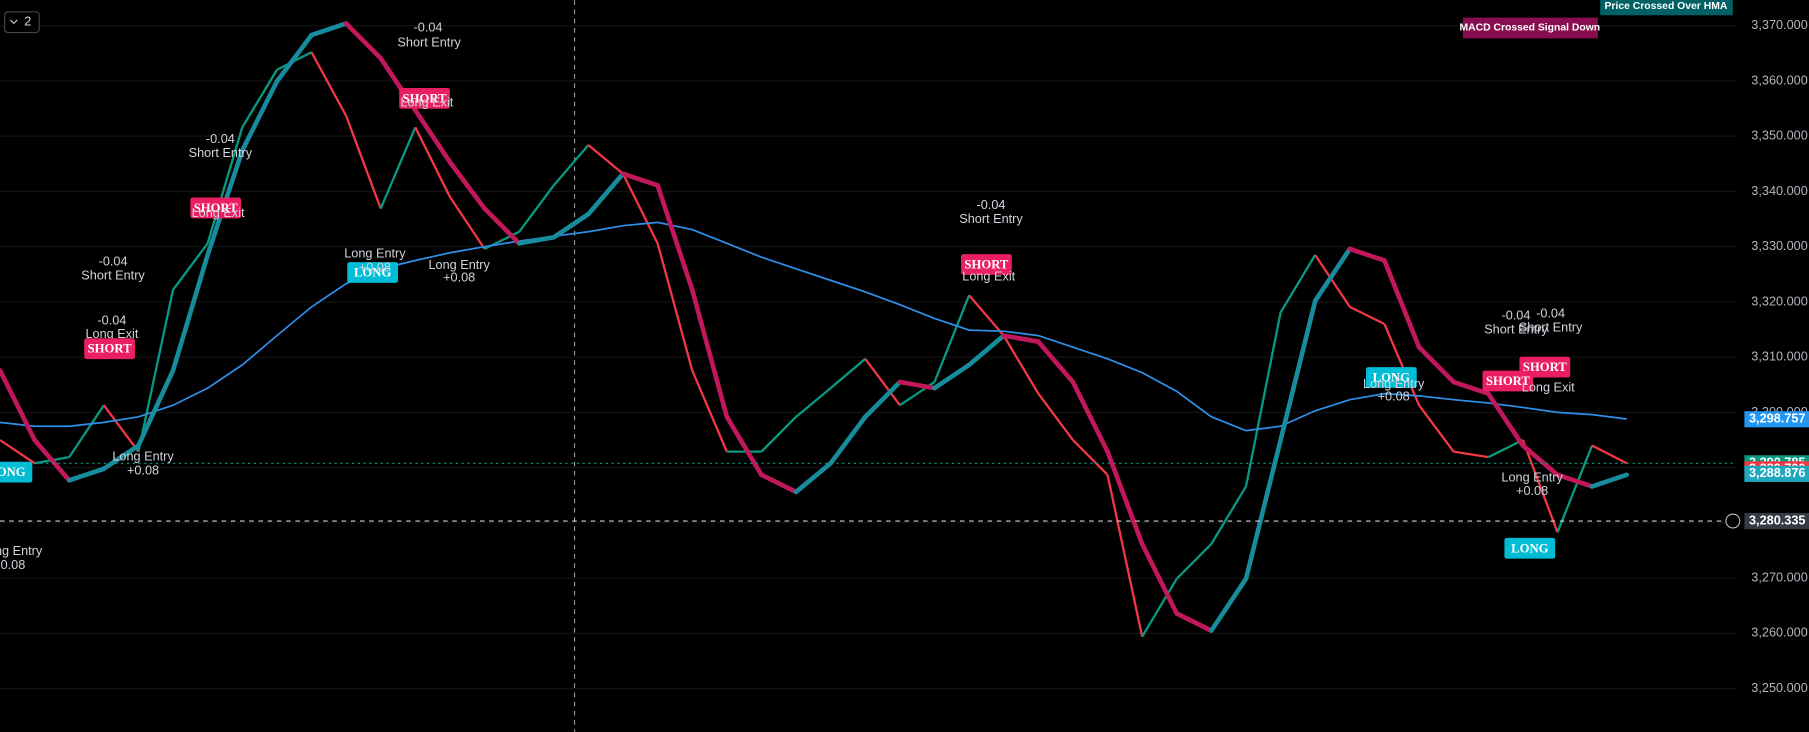 This screenshot has width=1809, height=732. I want to click on toolbar-button, so click(22, 22).